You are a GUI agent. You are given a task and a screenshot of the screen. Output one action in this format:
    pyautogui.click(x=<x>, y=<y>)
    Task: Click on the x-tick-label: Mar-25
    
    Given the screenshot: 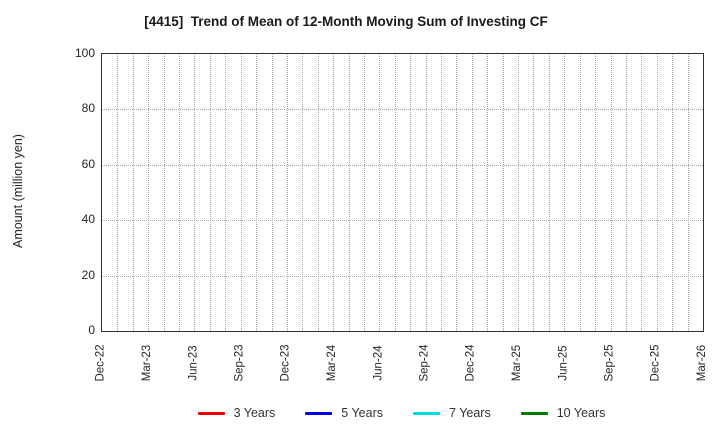 What is the action you would take?
    pyautogui.click(x=517, y=363)
    